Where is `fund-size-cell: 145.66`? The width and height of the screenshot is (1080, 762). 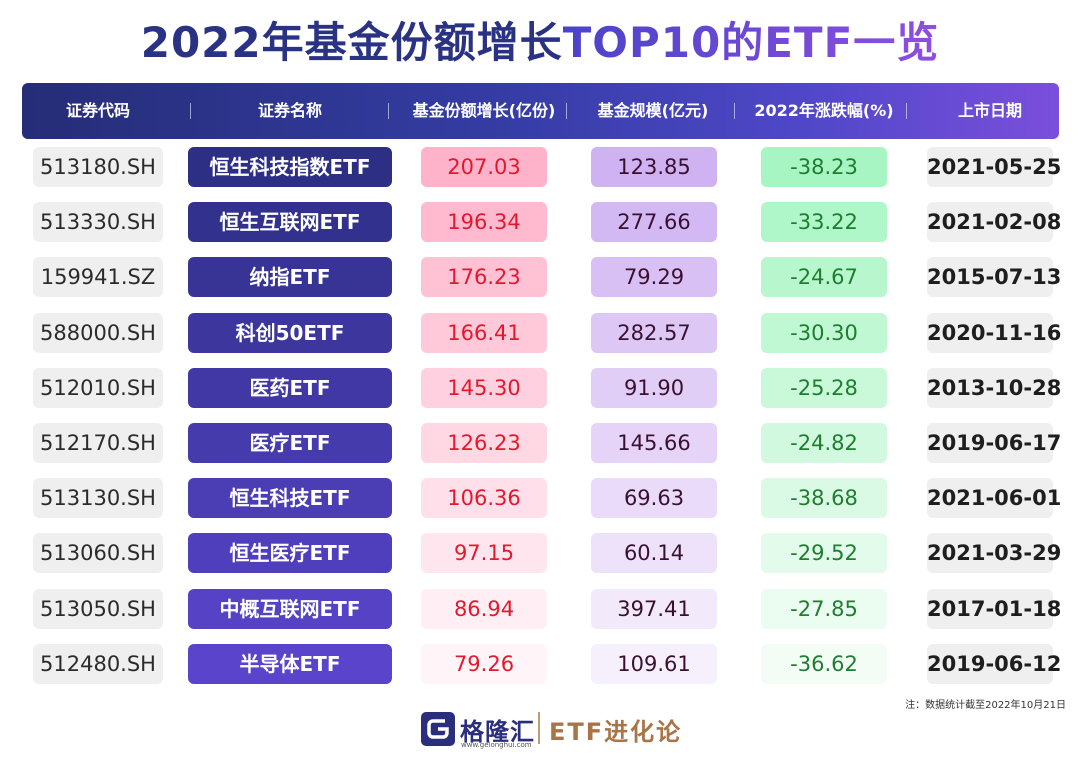
fund-size-cell: 145.66 is located at coordinates (654, 443).